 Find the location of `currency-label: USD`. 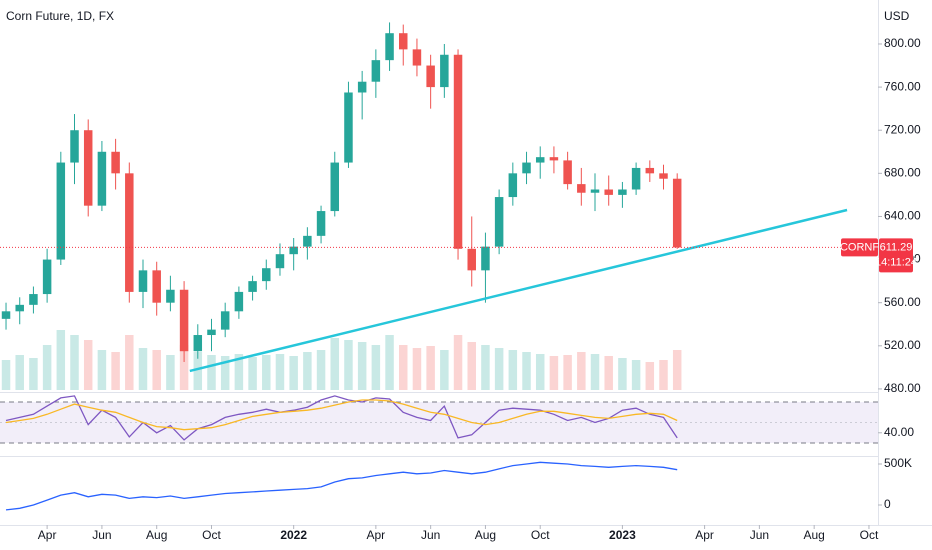

currency-label: USD is located at coordinates (897, 16).